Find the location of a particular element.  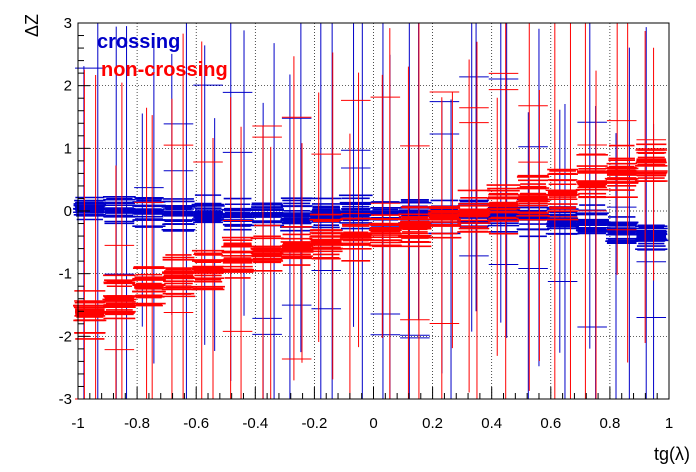

y-axis-title: ΔZ is located at coordinates (32, 25).